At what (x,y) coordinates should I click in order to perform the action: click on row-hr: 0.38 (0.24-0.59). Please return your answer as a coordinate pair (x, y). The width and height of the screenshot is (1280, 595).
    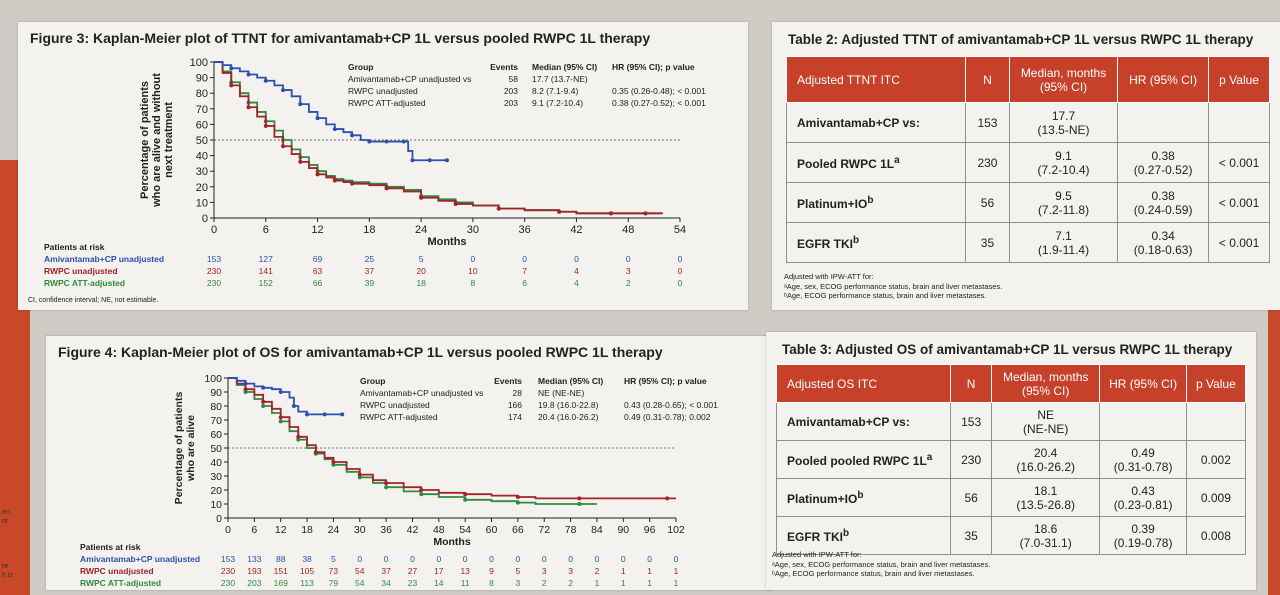
    Looking at the image, I should click on (1163, 202).